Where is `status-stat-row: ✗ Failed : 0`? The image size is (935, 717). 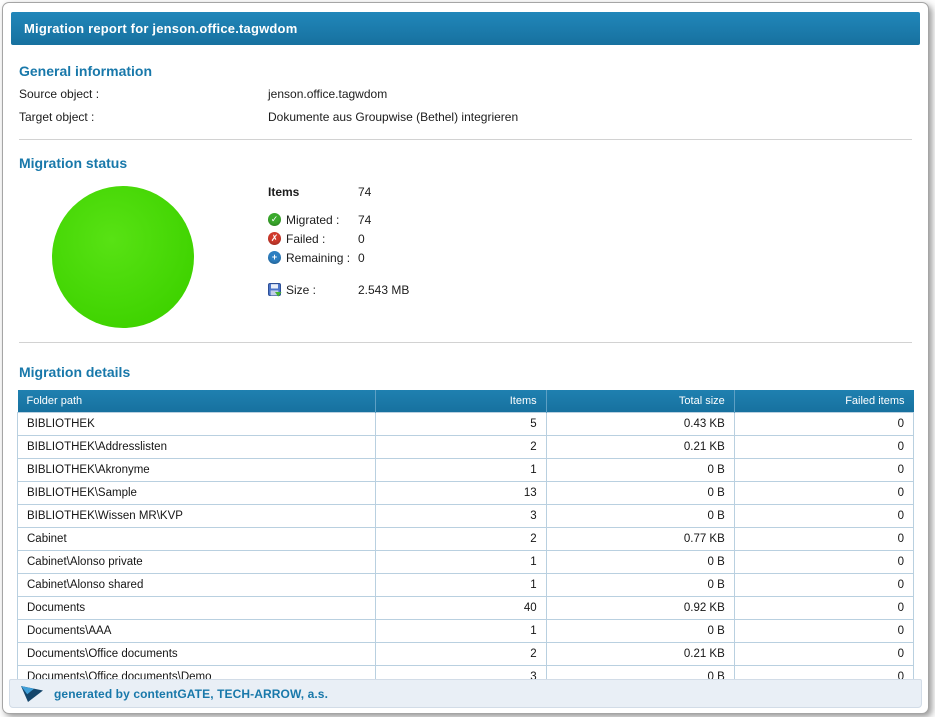 status-stat-row: ✗ Failed : 0 is located at coordinates (338, 238).